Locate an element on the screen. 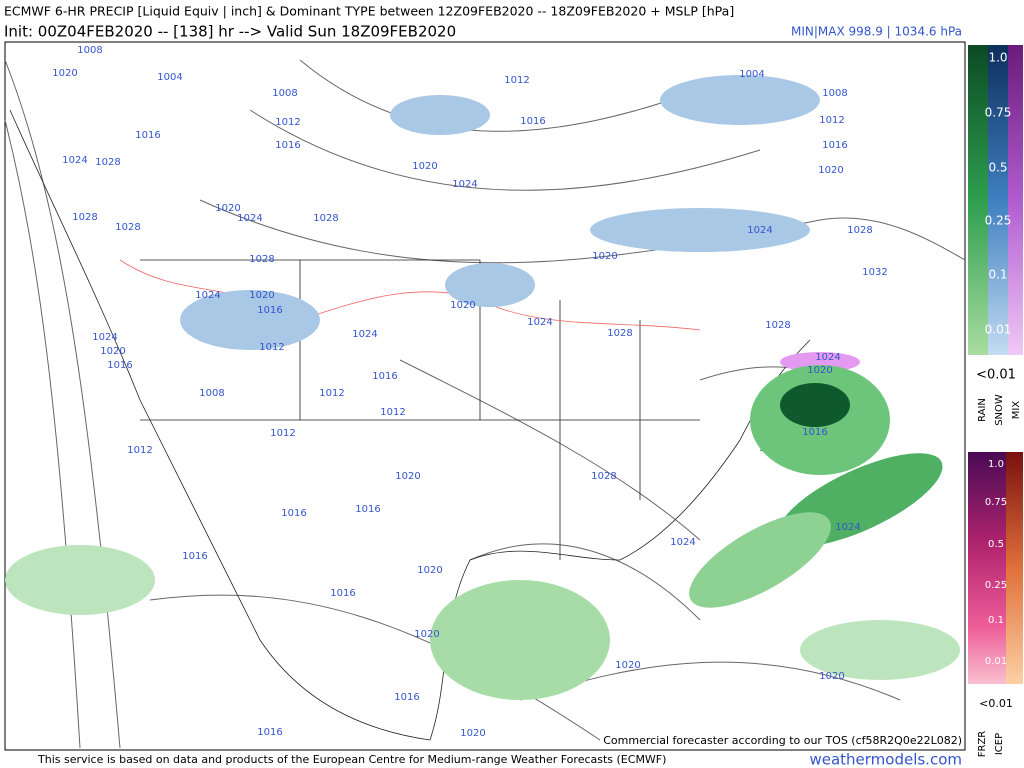  isobar-label: 1032 is located at coordinates (874, 272).